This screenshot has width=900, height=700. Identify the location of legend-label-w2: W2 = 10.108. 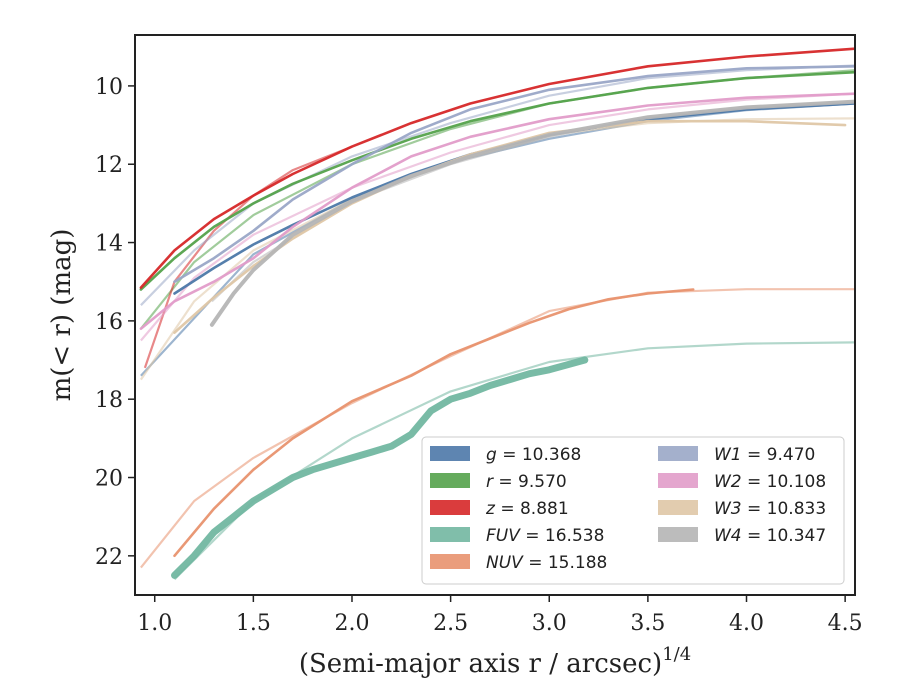
(770, 482).